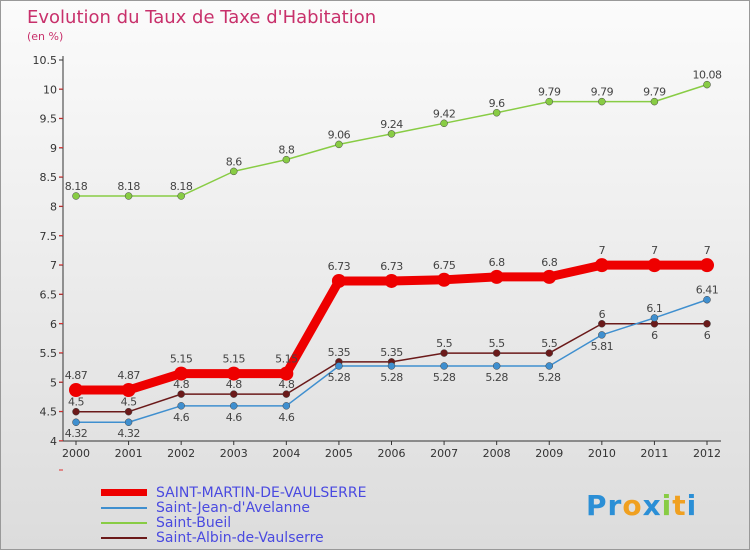 The image size is (750, 551). I want to click on y-tick-label: 9.5, so click(49, 119).